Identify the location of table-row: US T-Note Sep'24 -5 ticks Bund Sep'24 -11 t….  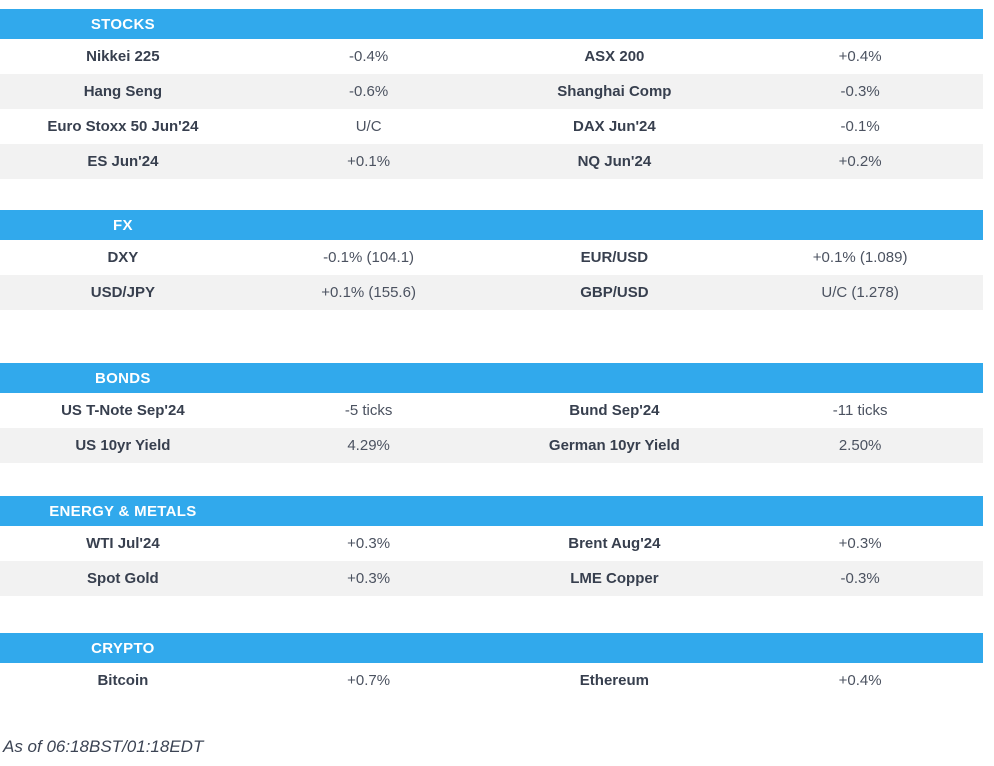
(491, 410).